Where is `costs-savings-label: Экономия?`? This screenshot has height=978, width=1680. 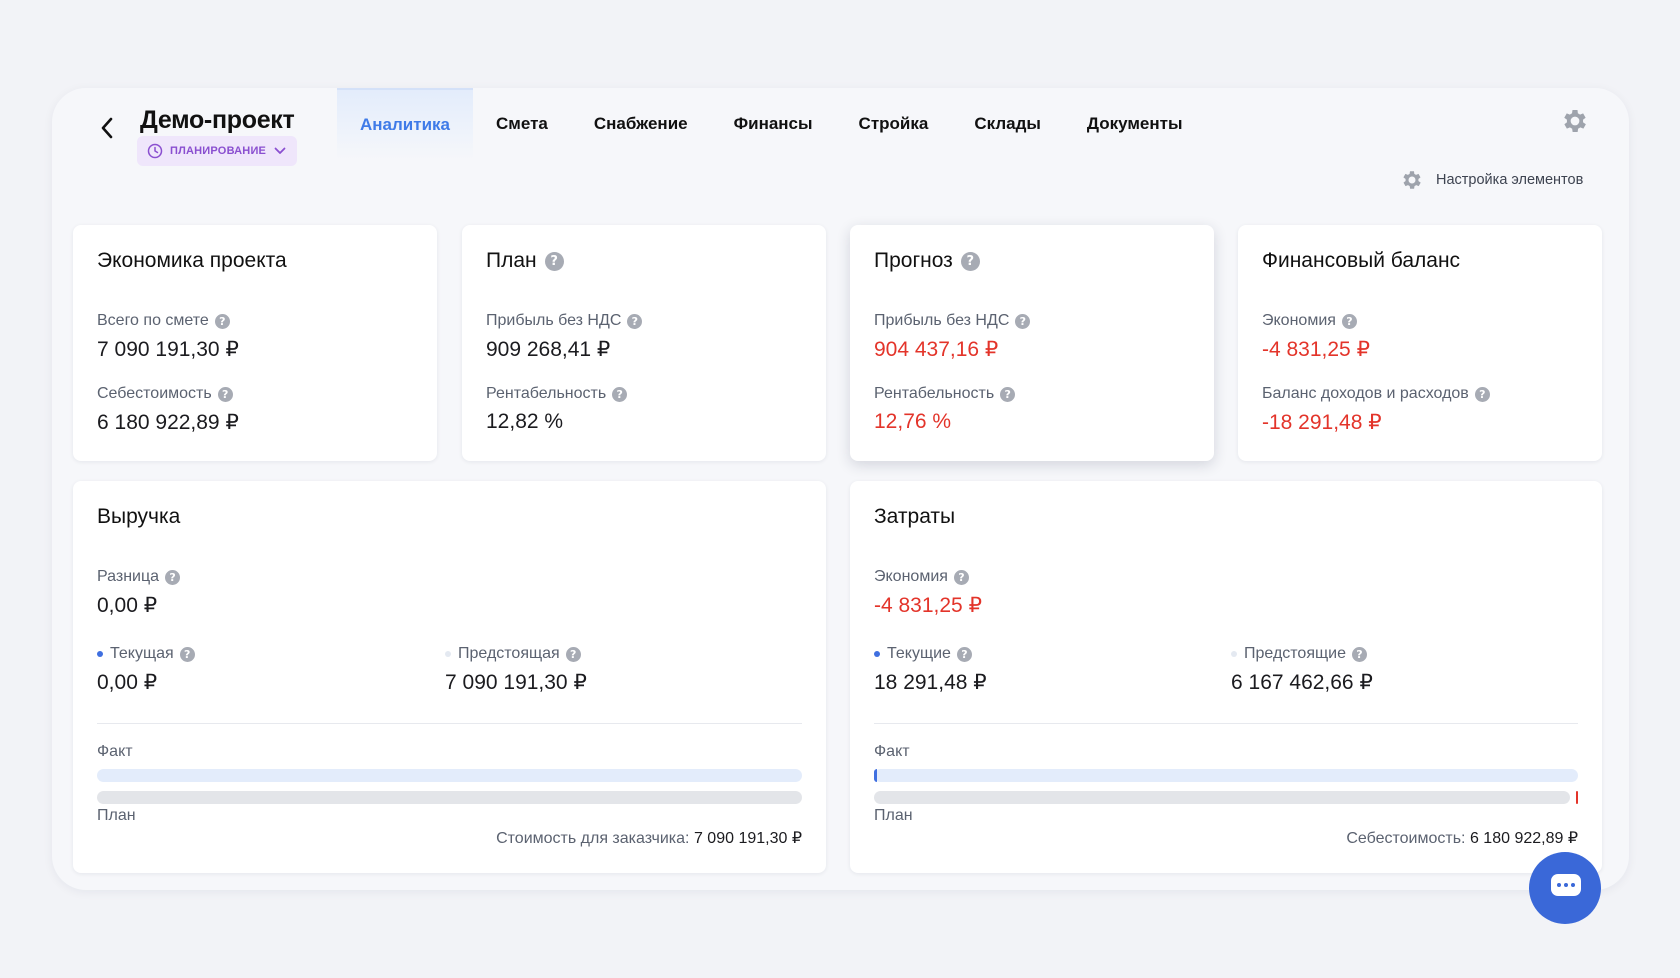
costs-savings-label: Экономия? is located at coordinates (921, 577).